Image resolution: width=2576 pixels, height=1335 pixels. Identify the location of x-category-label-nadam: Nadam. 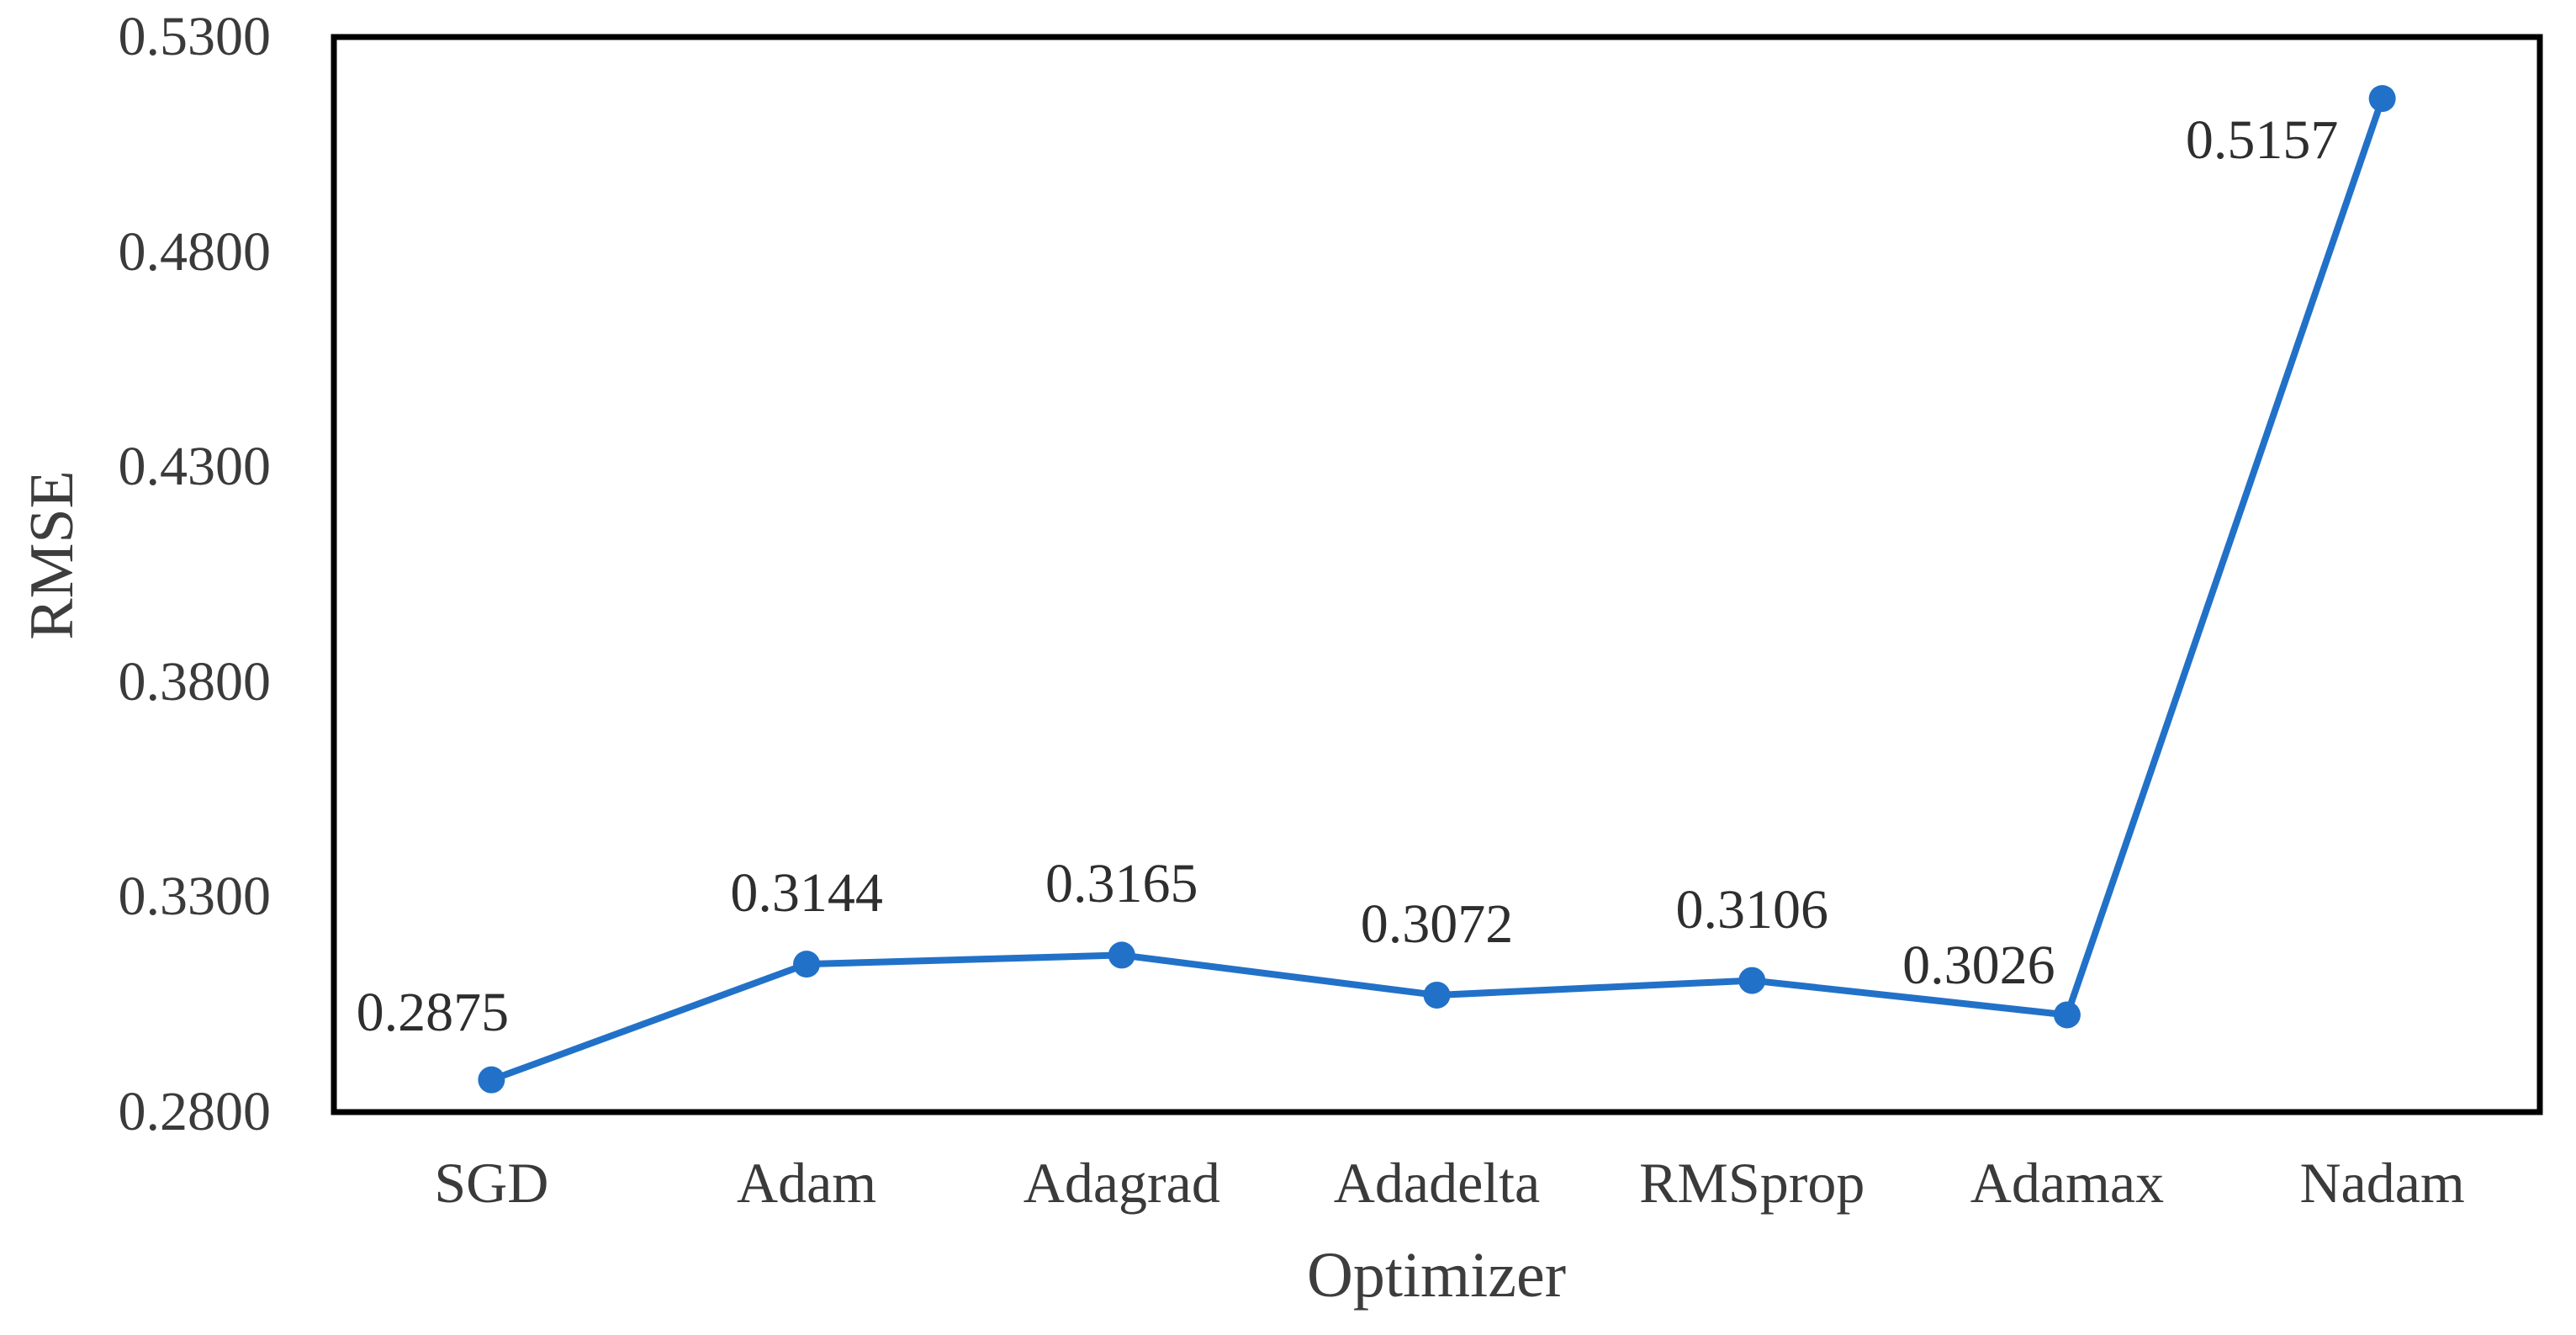
(2382, 1183).